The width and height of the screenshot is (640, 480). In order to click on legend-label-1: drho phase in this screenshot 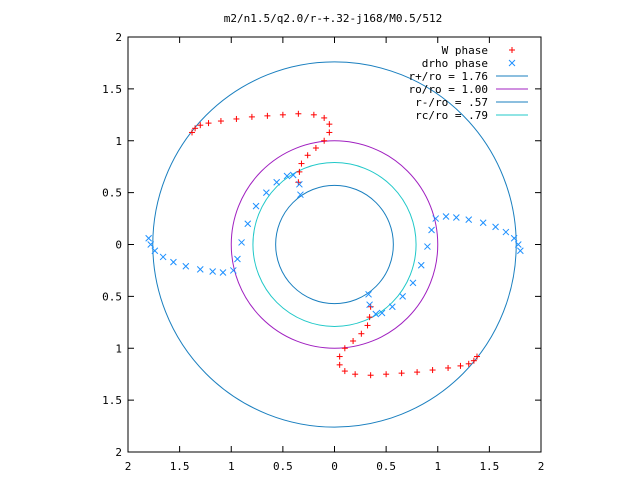, I will do `click(455, 63)`.